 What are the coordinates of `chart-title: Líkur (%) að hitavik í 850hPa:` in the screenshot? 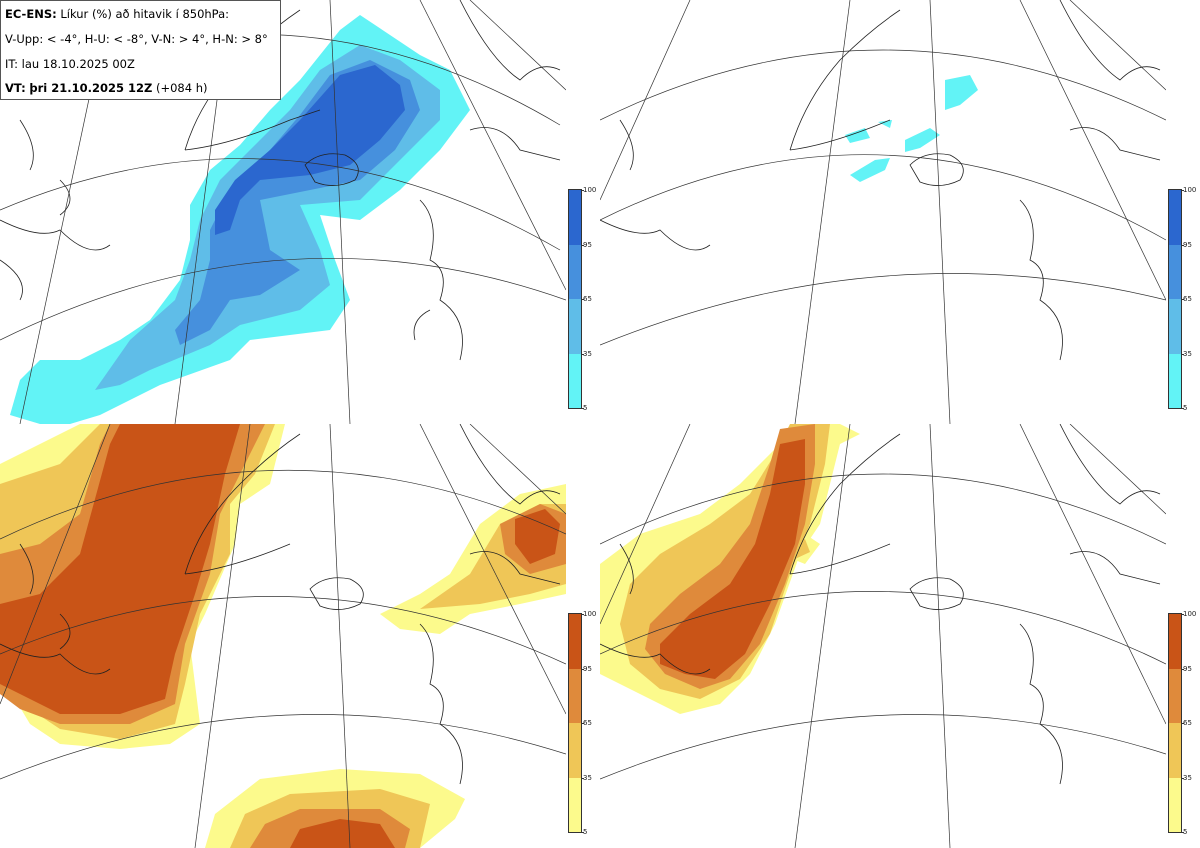 It's located at (145, 14).